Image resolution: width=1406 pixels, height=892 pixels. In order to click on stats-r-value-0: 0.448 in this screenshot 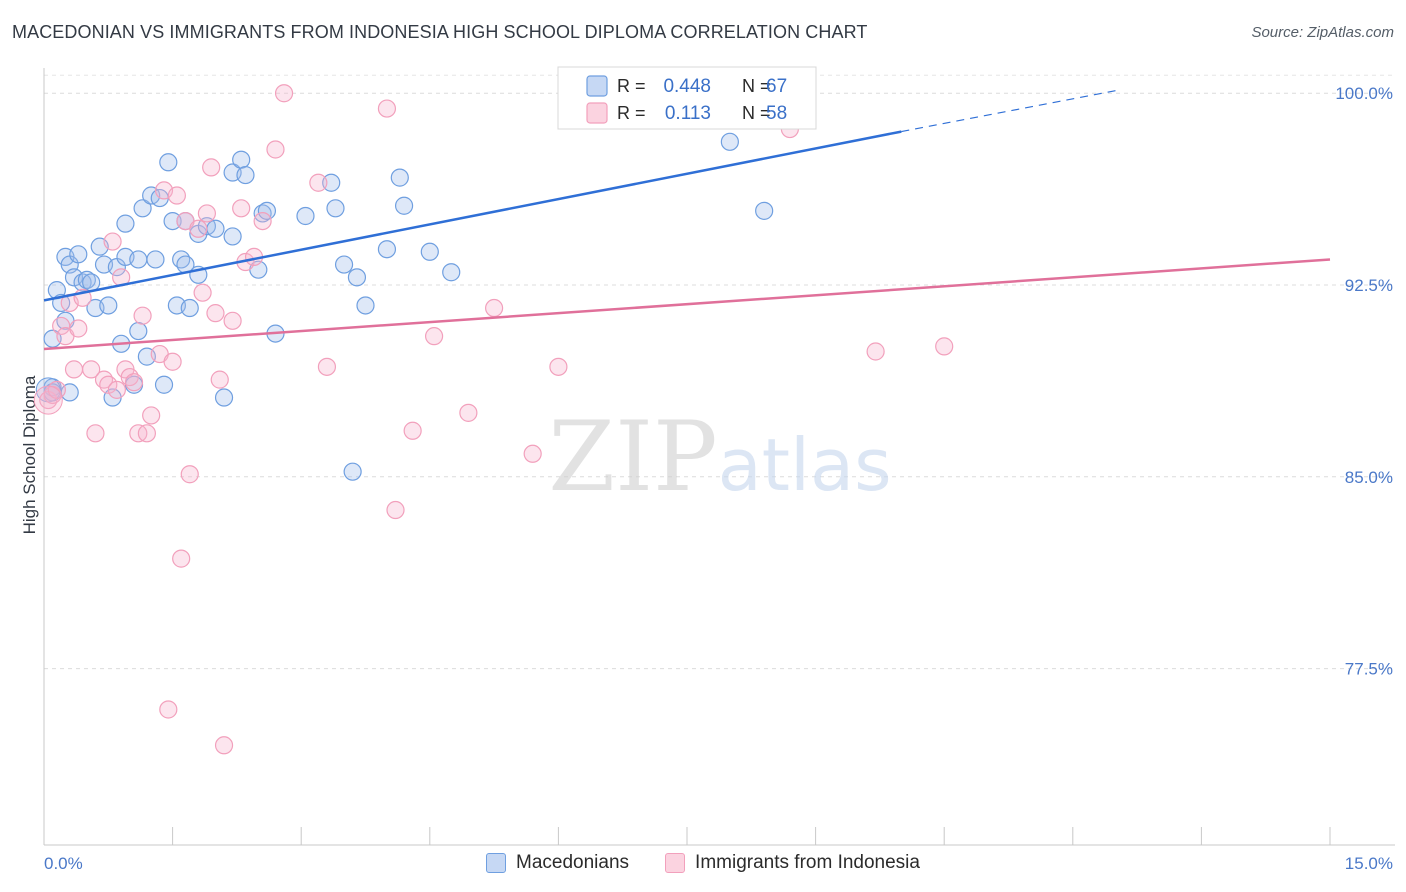, I will do `click(687, 86)`.